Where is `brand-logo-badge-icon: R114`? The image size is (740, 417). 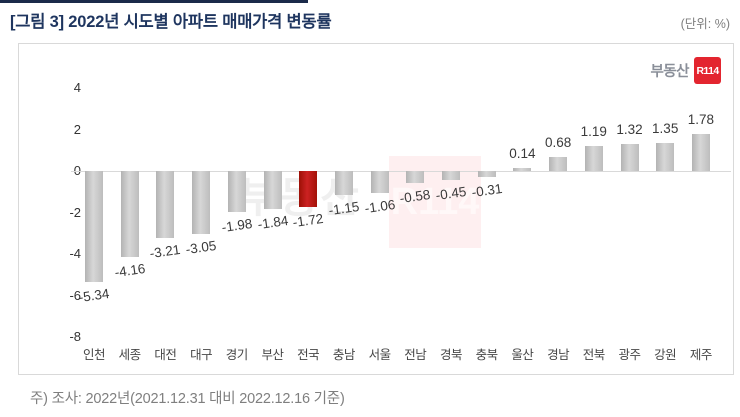 brand-logo-badge-icon: R114 is located at coordinates (707, 70).